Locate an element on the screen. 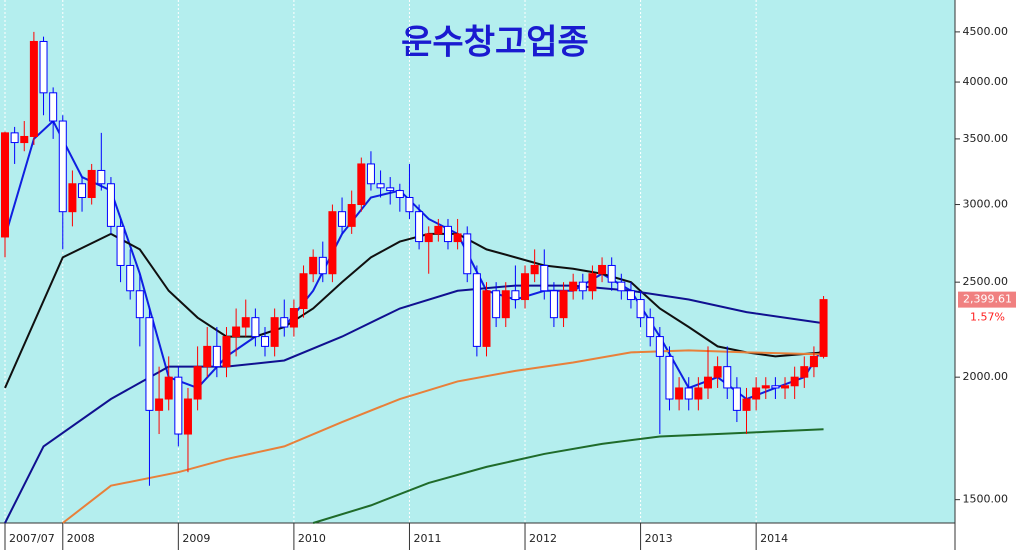 This screenshot has width=1017, height=550. chart-title: 운수창고업종 is located at coordinates (495, 43).